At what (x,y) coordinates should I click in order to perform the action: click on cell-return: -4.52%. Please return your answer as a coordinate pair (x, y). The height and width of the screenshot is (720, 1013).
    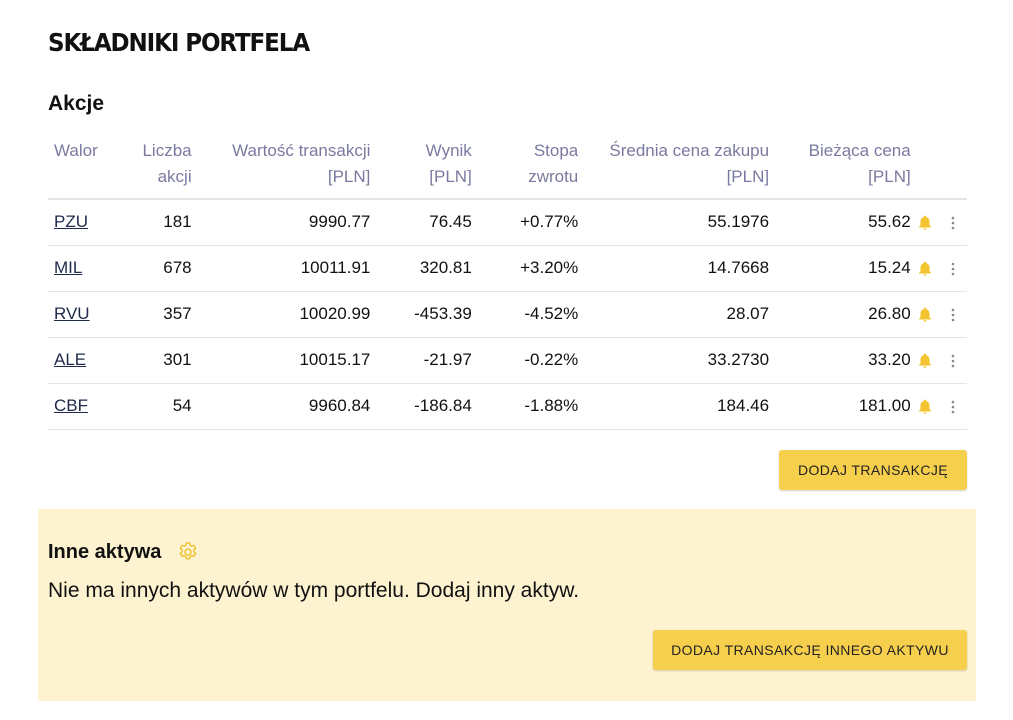
    Looking at the image, I should click on (525, 314).